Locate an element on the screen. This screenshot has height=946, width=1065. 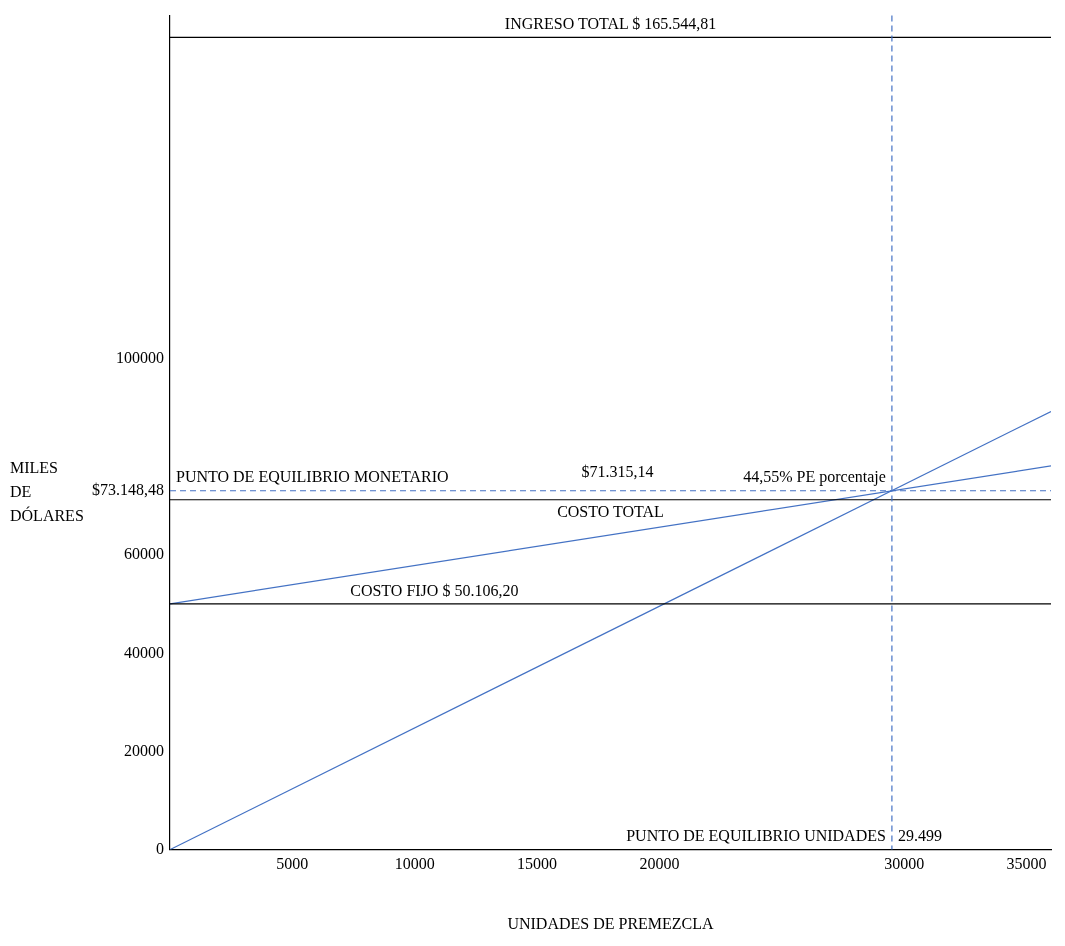
y-tick-label: 60000 is located at coordinates (144, 554).